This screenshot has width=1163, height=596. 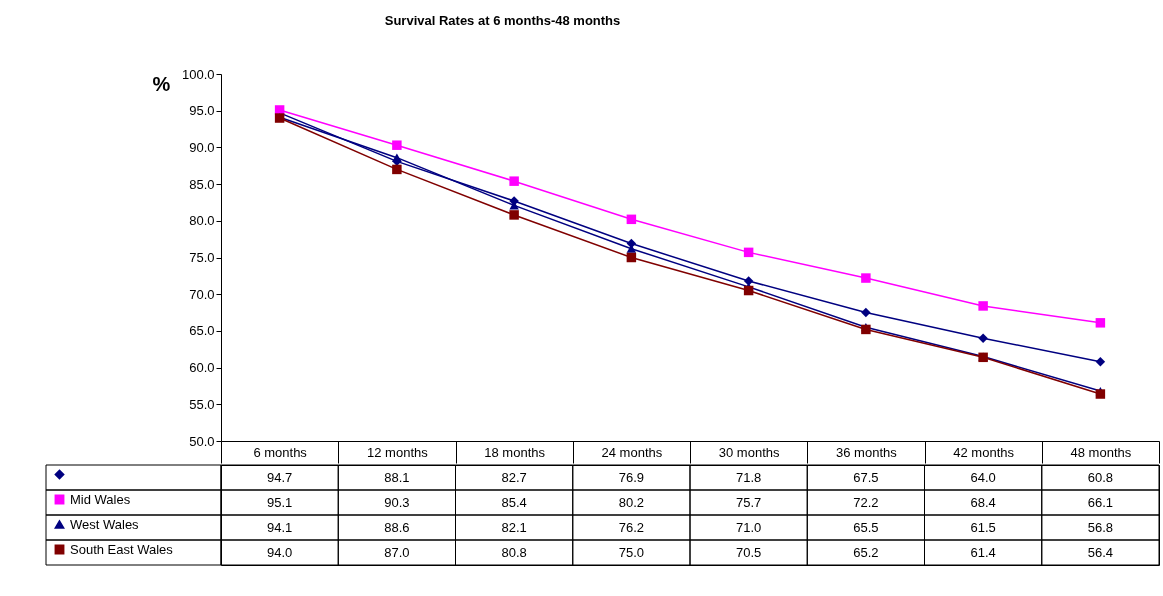 What do you see at coordinates (100, 499) in the screenshot?
I see `legend-label: Mid Wales` at bounding box center [100, 499].